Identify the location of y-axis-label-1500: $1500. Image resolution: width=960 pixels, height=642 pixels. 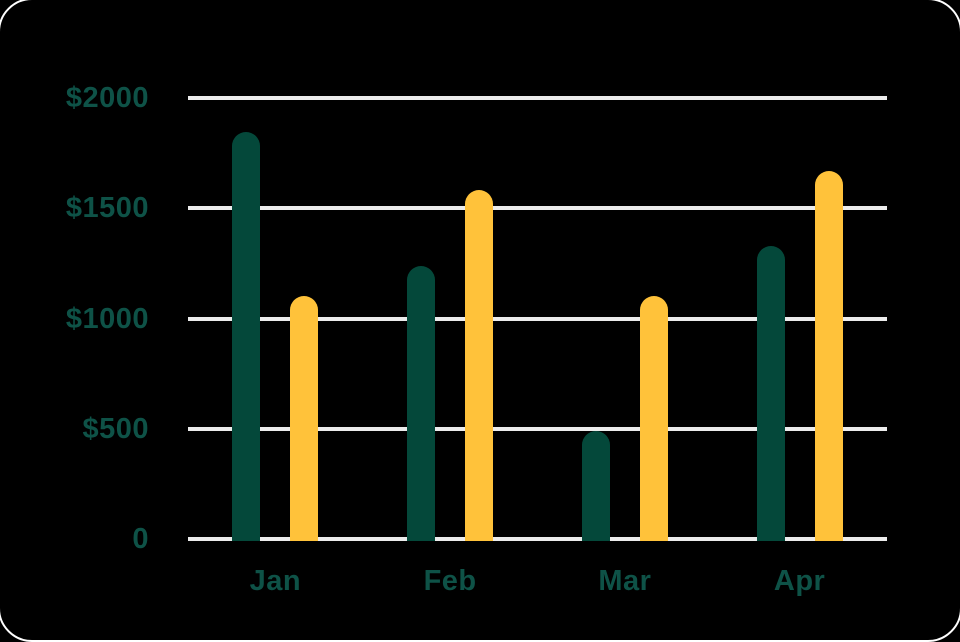
(107, 208).